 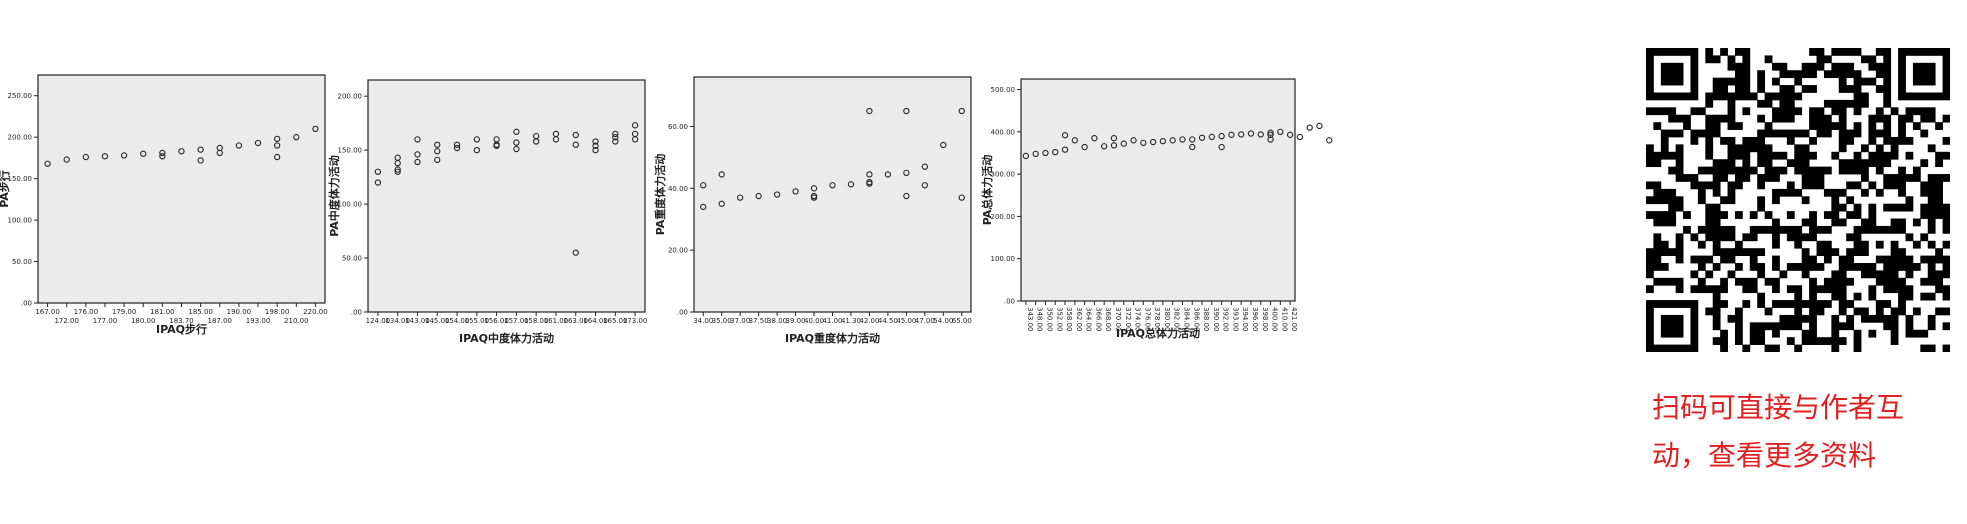 What do you see at coordinates (1158, 190) in the screenshot?
I see `plot-area` at bounding box center [1158, 190].